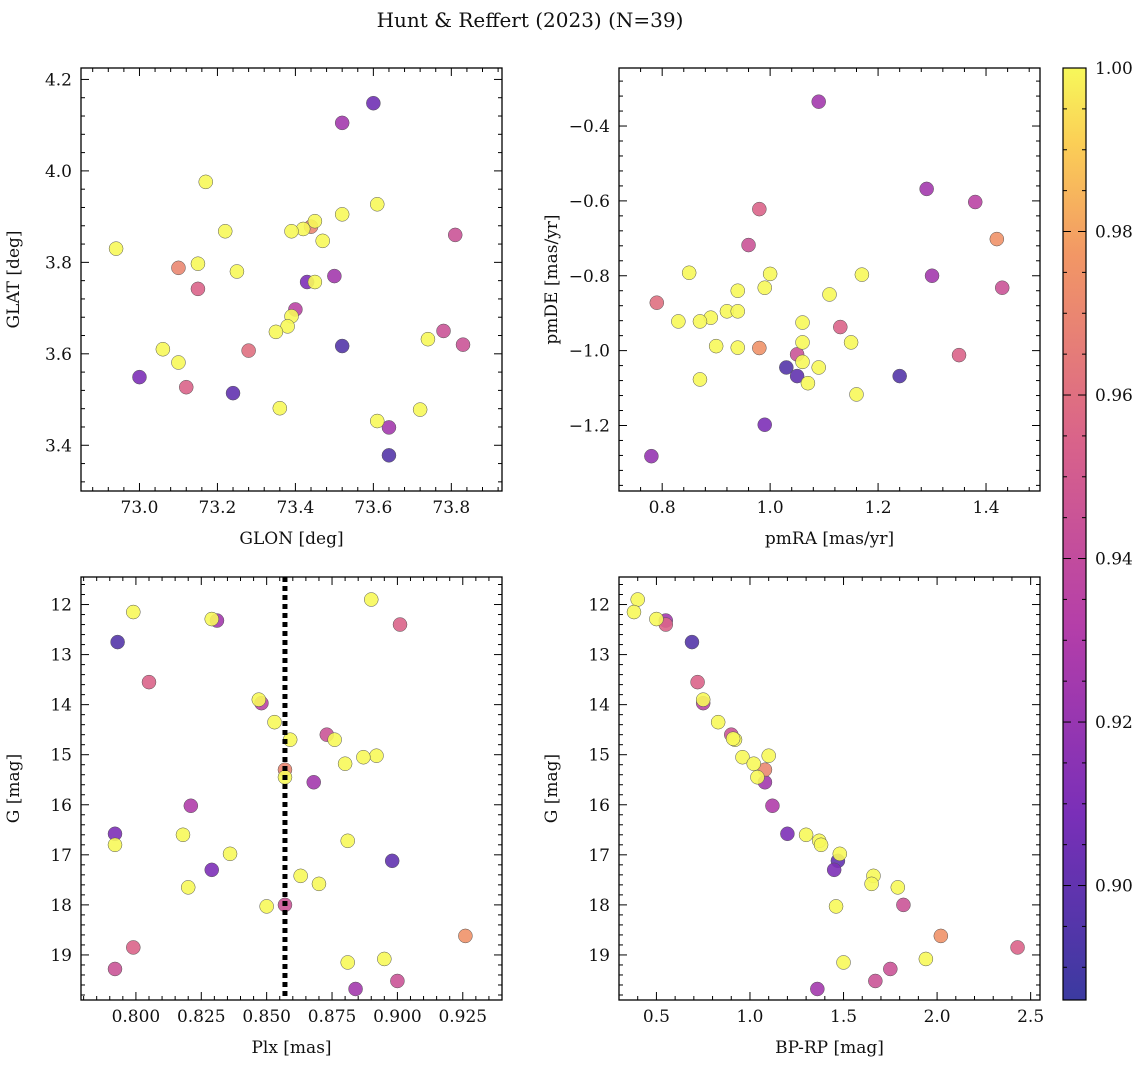 This screenshot has height=1067, width=1148. Describe the element at coordinates (937, 1017) in the screenshot. I see `x-tick-label: 2.0` at that location.